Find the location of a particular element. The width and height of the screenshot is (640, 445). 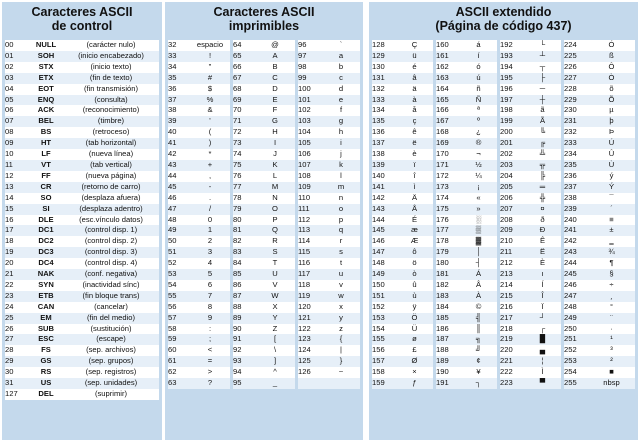

code-cell: 24 is located at coordinates (17, 307).